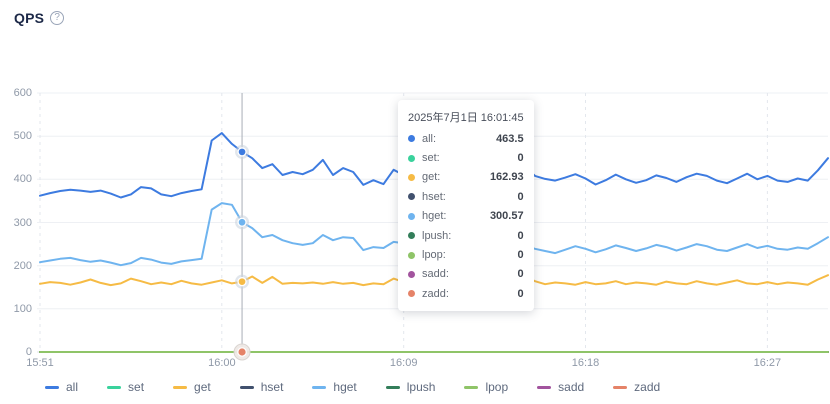 This screenshot has width=830, height=404. I want to click on legend-item-zadd: zadd, so click(636, 387).